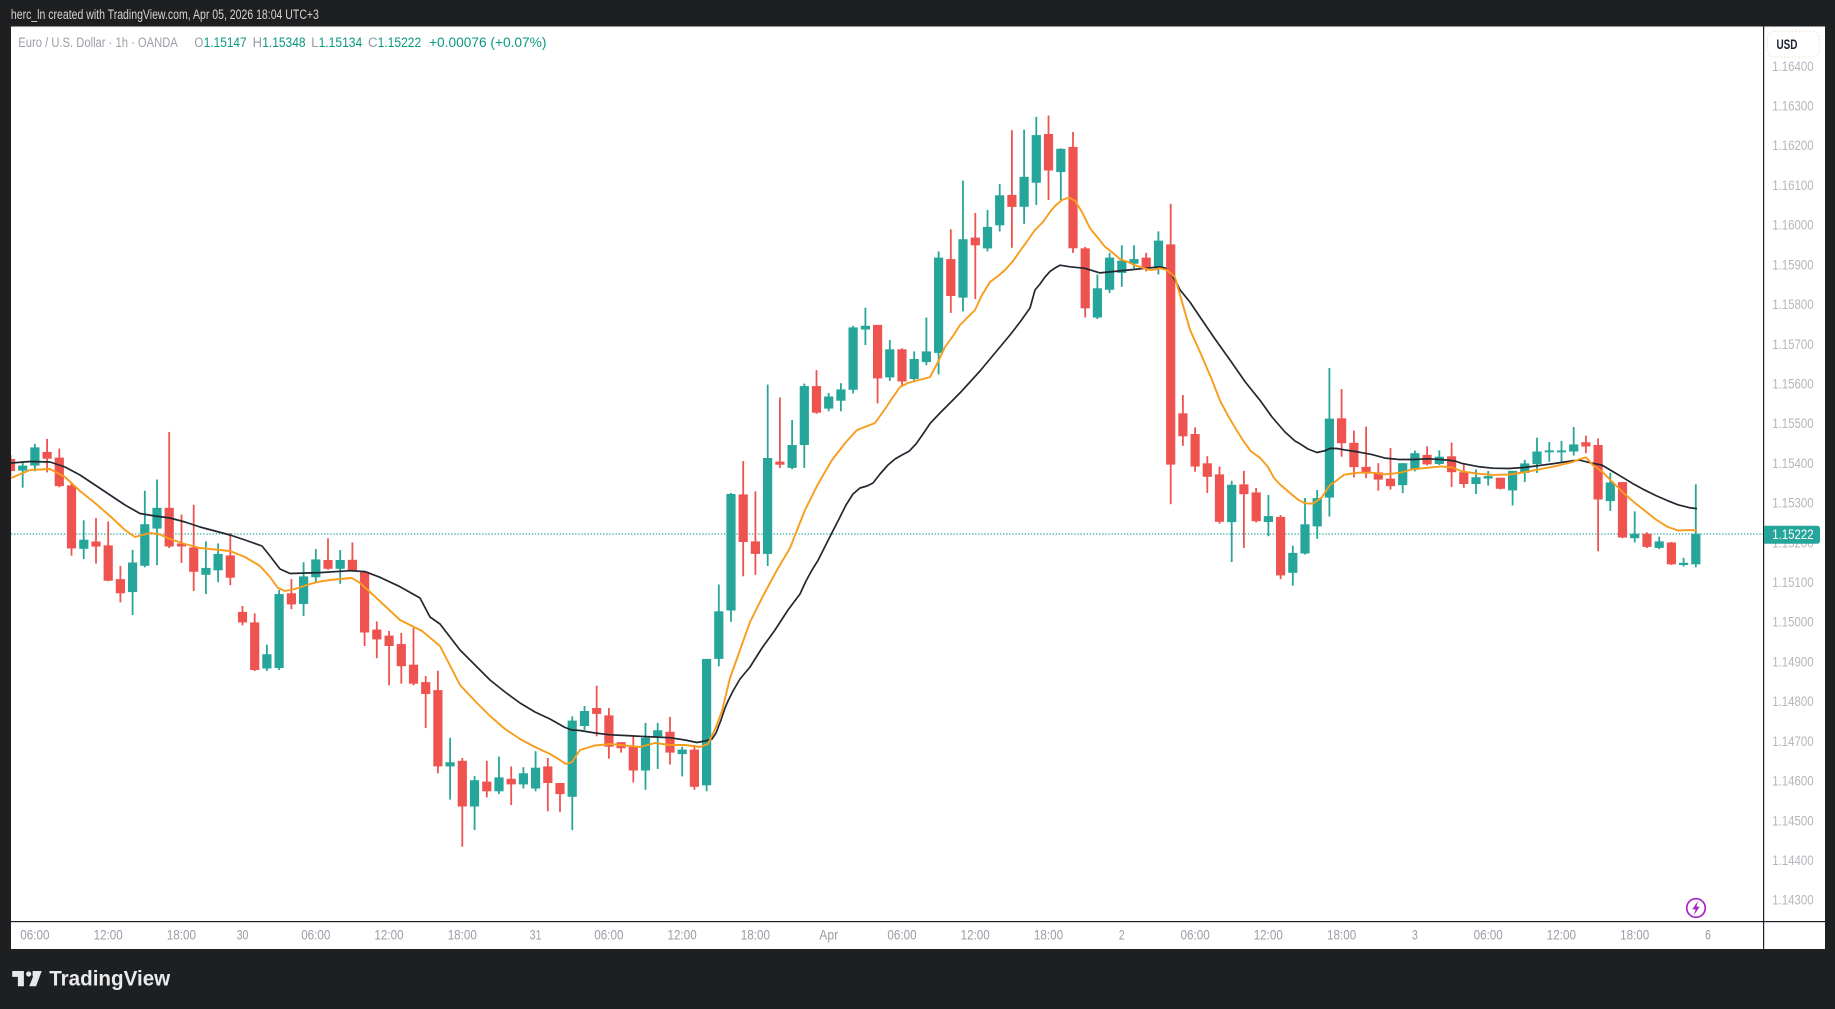  I want to click on svg-text: L, so click(314, 42).